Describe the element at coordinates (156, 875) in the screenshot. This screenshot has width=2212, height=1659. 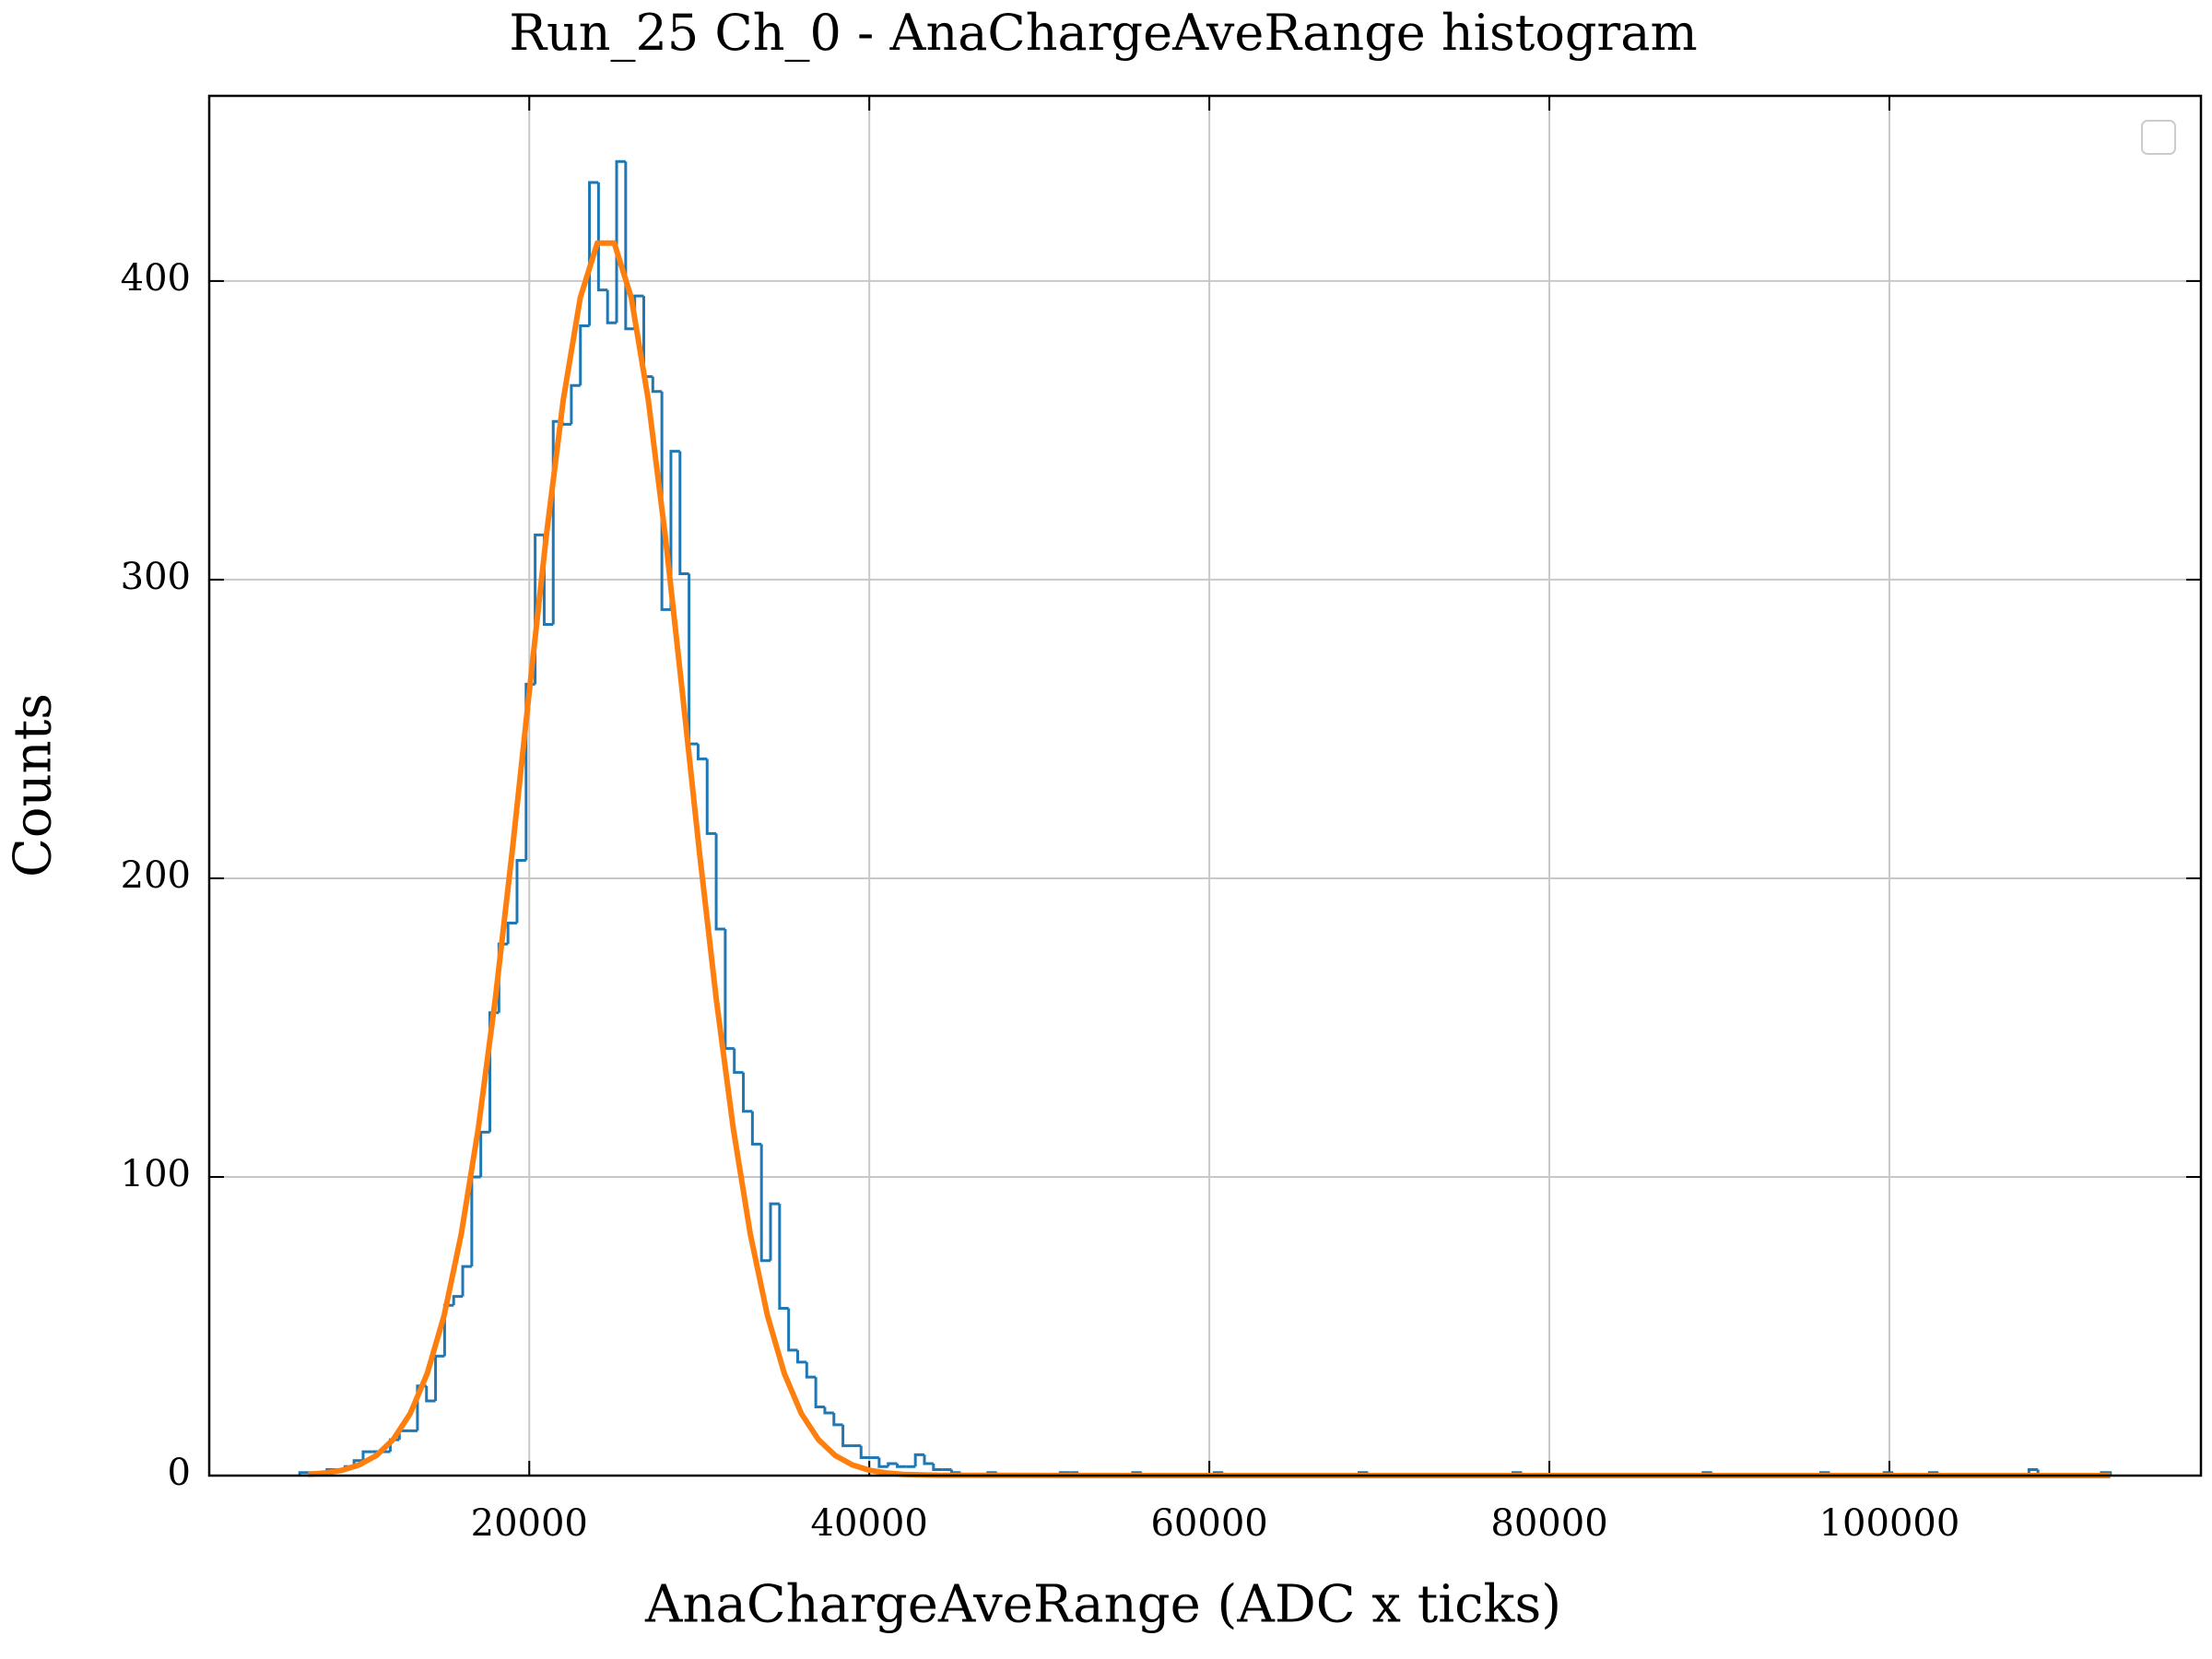
I see `y-tick-label: 200` at that location.